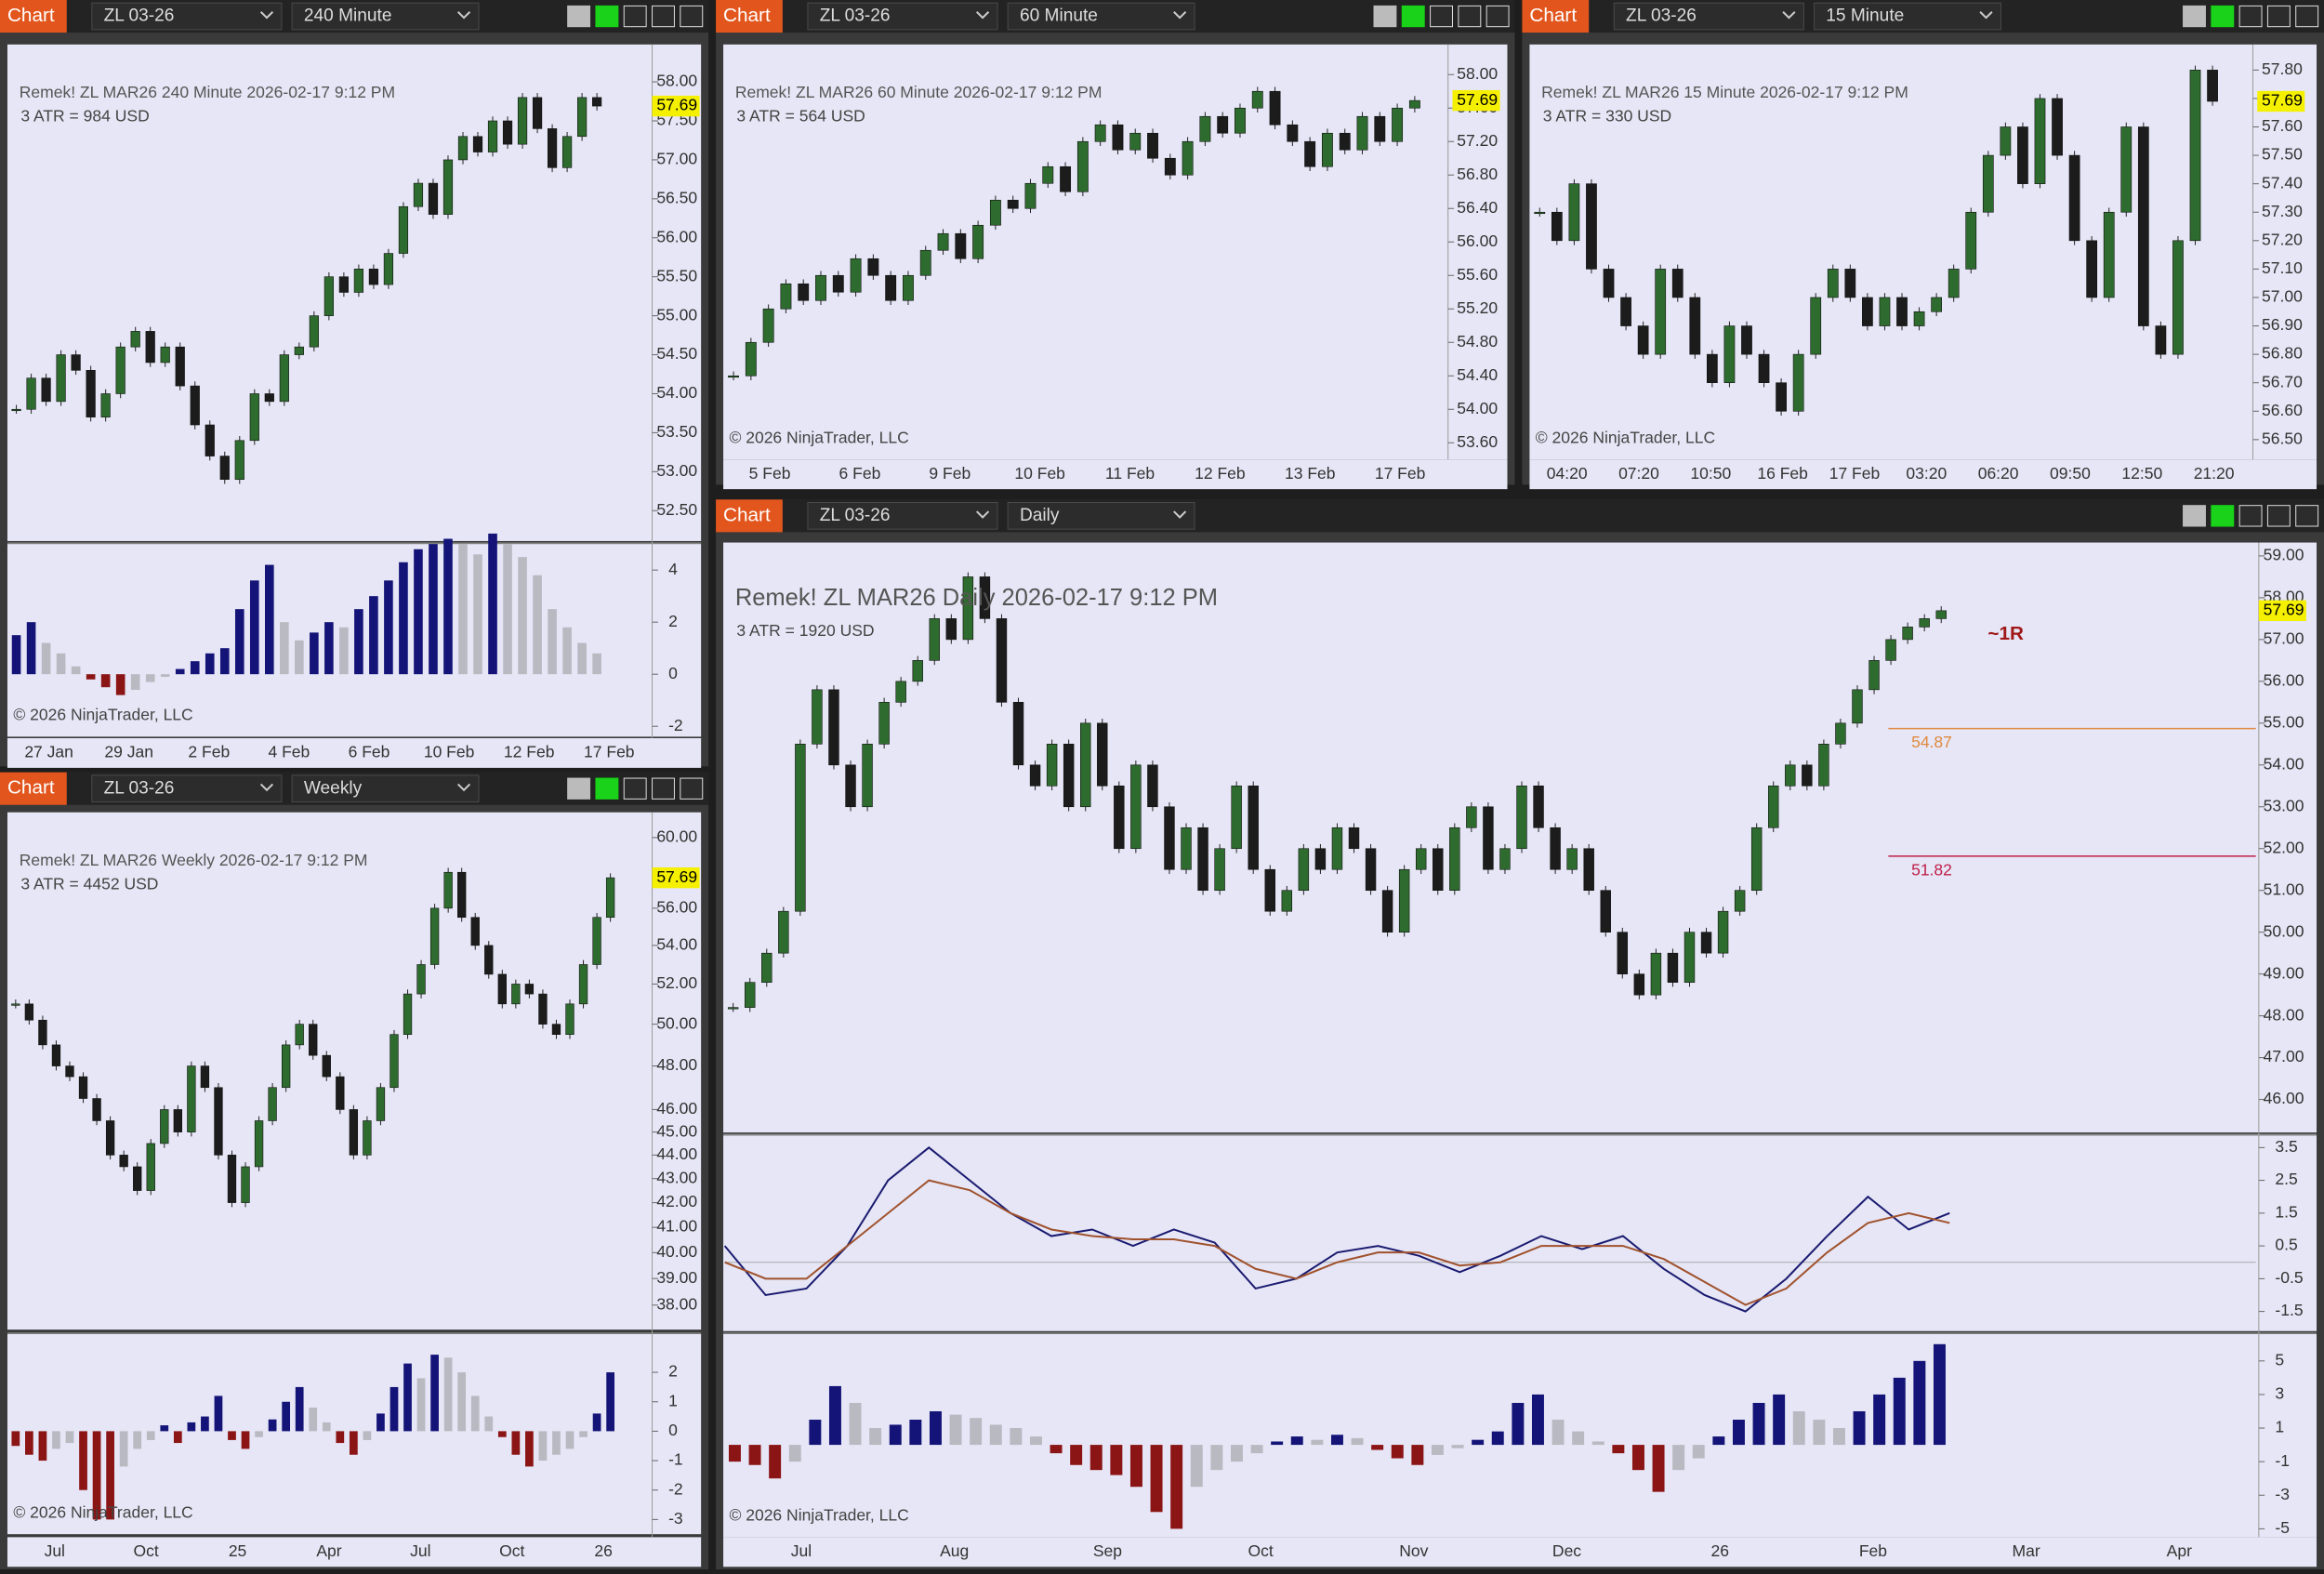 The width and height of the screenshot is (2324, 1574). I want to click on x-tick-label: 26, so click(1719, 1550).